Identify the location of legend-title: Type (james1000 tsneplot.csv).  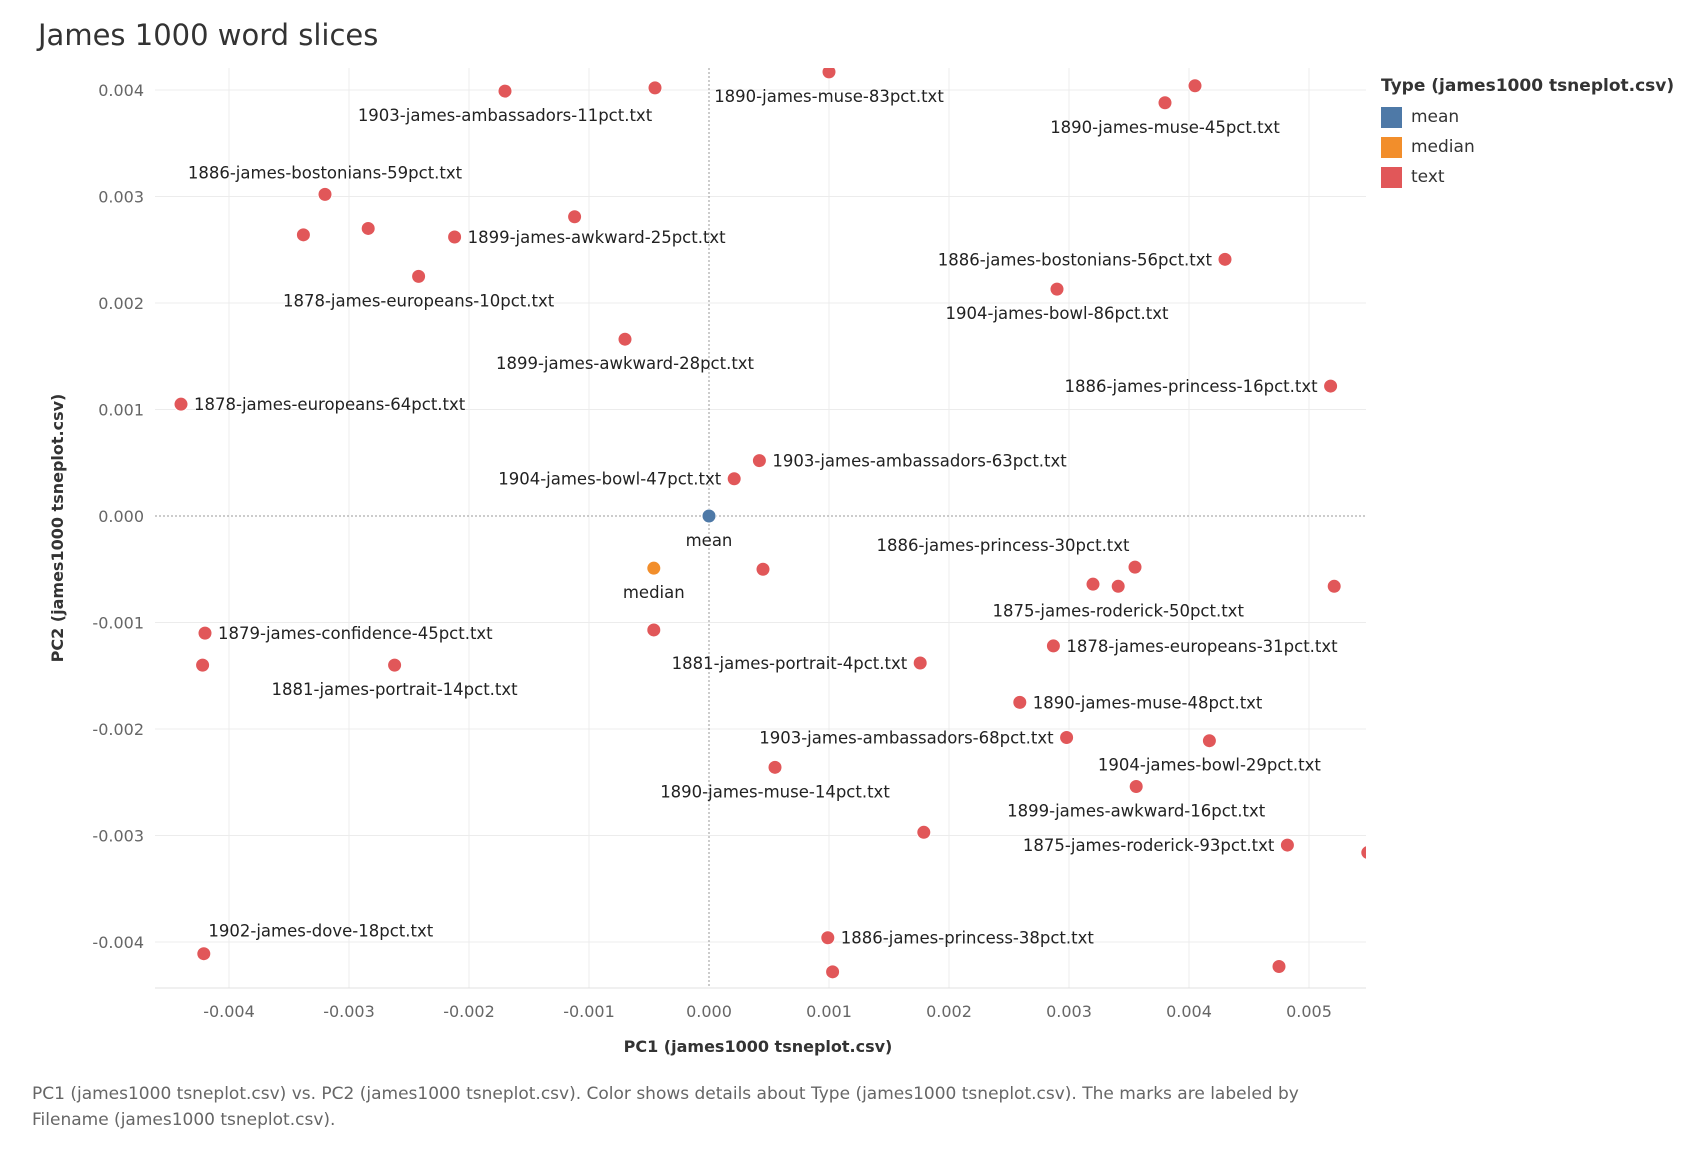
(1528, 86).